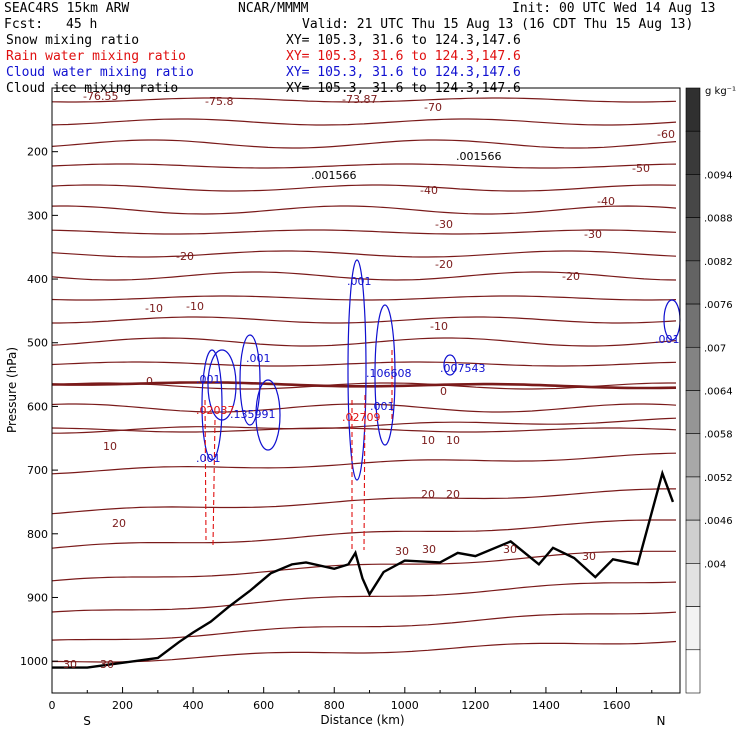 The height and width of the screenshot is (740, 740). Describe the element at coordinates (37, 406) in the screenshot. I see `y-tick-label: 600` at that location.